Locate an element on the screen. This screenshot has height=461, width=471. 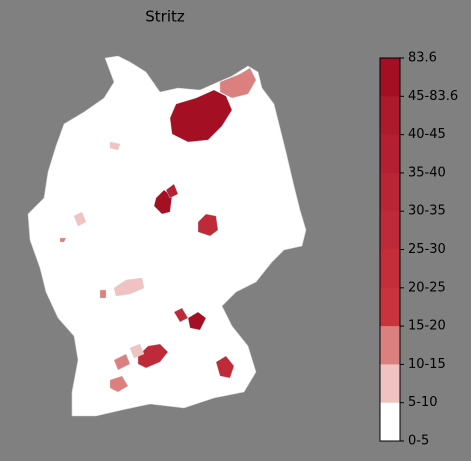
colorbar-label: 30-35 is located at coordinates (427, 211).